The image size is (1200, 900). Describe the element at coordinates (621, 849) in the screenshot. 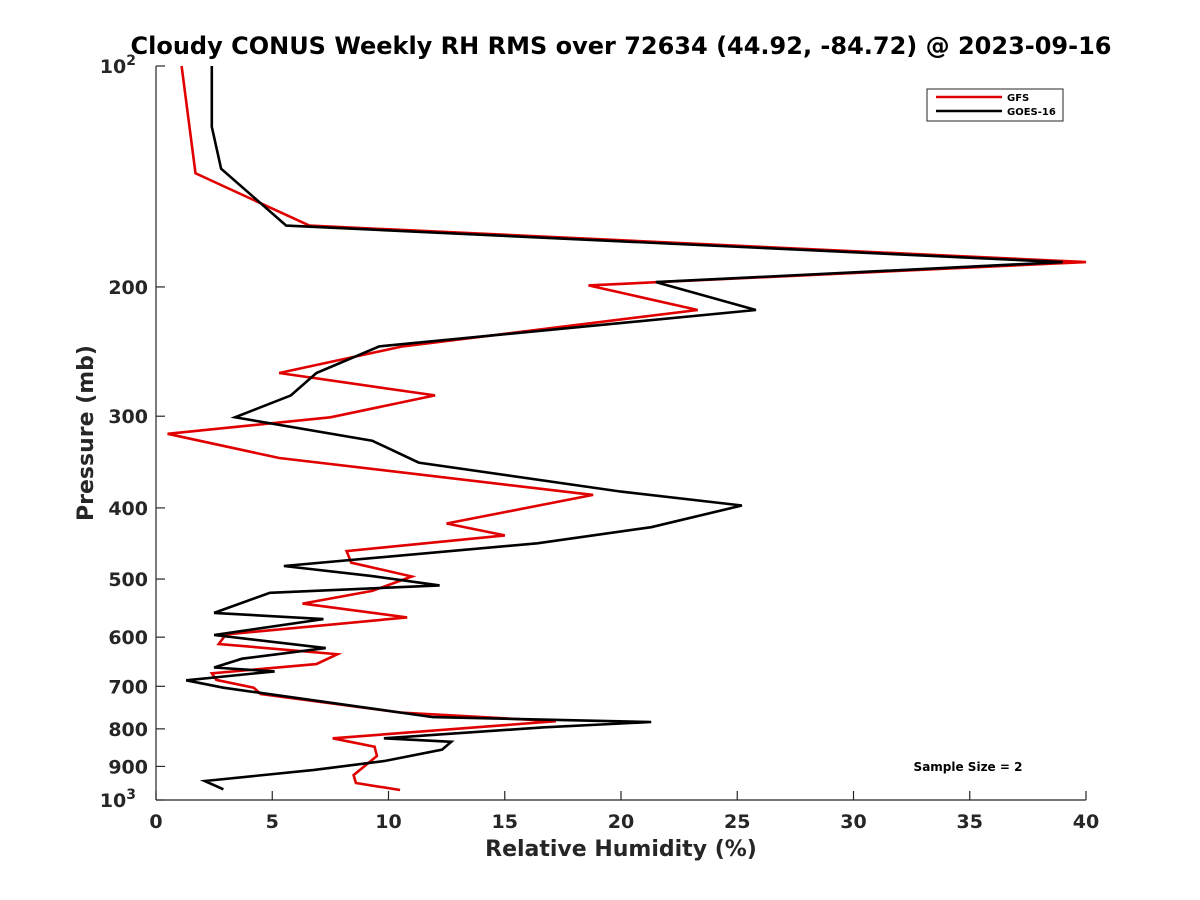

I see `x-axis-label: Relative Humidity (%)` at that location.